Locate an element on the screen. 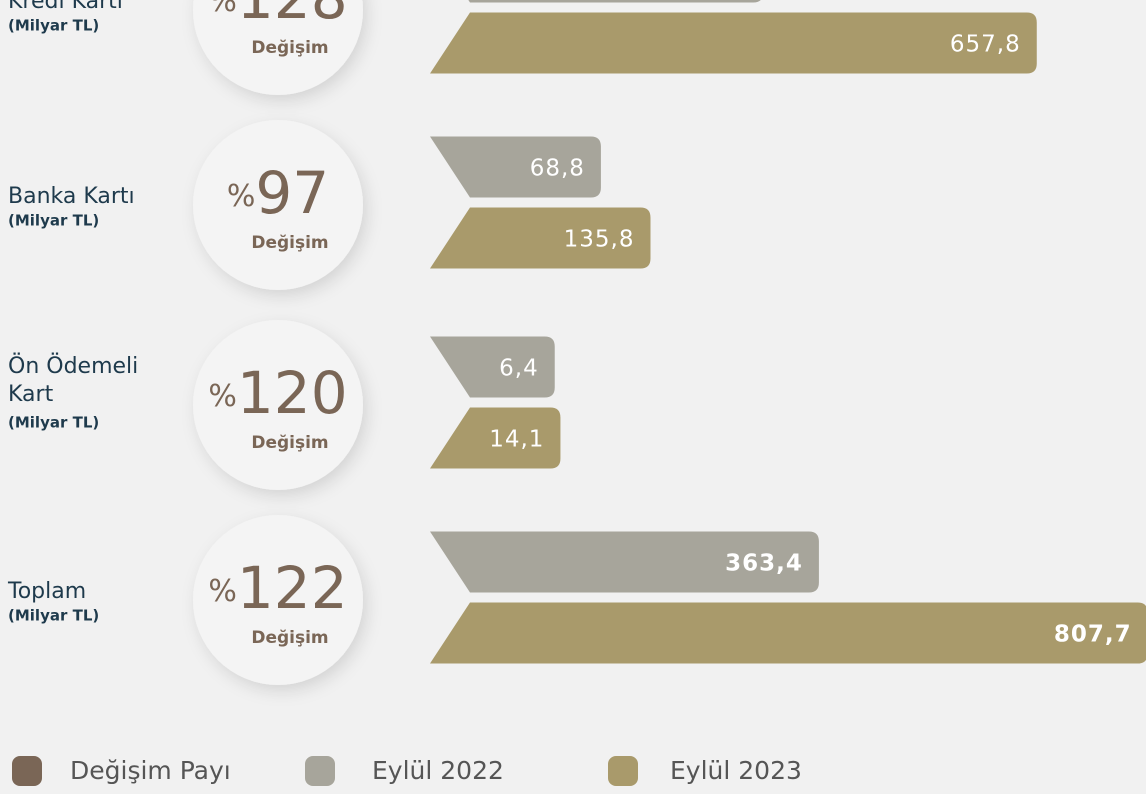 The image size is (1146, 794). category-label: Banka Kartı is located at coordinates (71, 196).